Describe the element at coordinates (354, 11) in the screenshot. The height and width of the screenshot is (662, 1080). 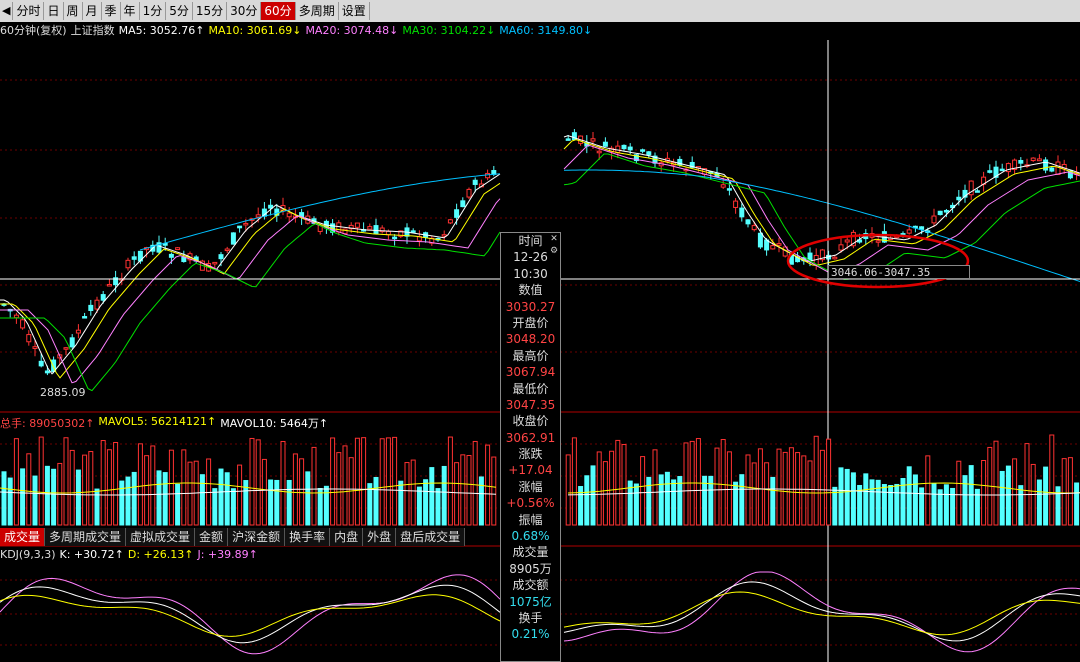
I see `period-button-12: 设置` at that location.